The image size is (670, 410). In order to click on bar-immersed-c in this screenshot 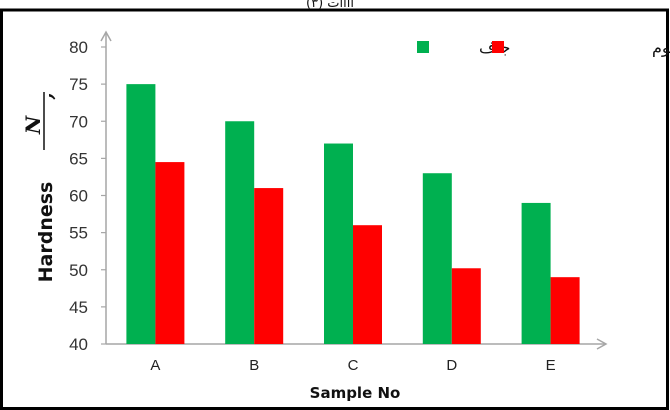, I will do `click(367, 284)`.